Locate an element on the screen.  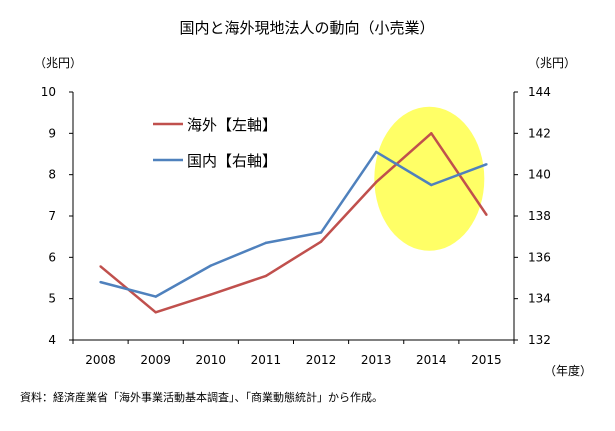
x-tick-label: 2012 is located at coordinates (321, 360).